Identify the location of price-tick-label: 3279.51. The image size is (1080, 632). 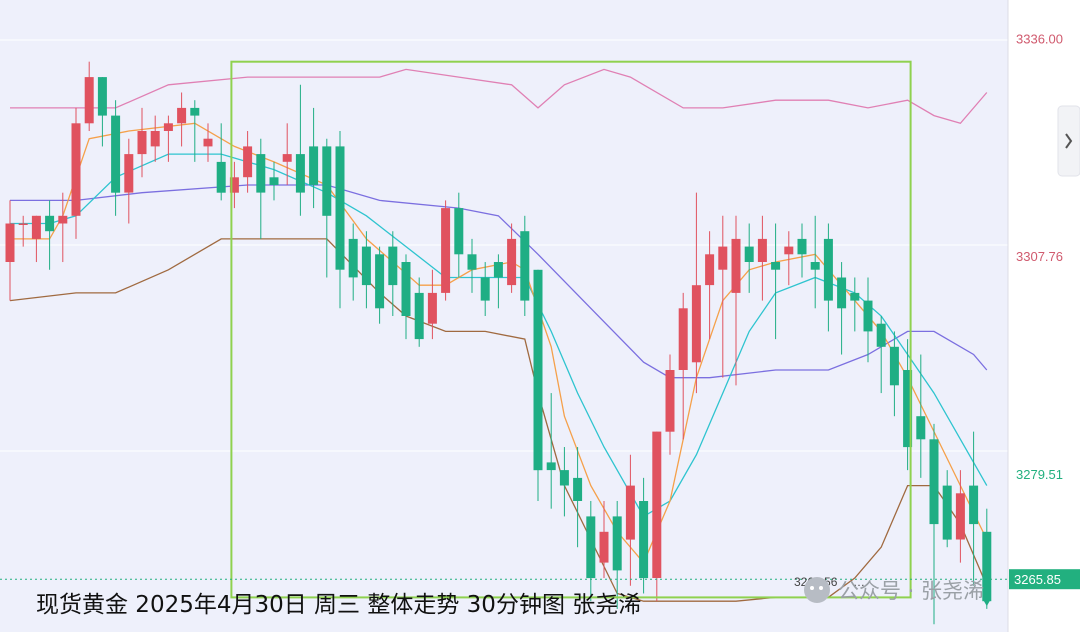
(1039, 474).